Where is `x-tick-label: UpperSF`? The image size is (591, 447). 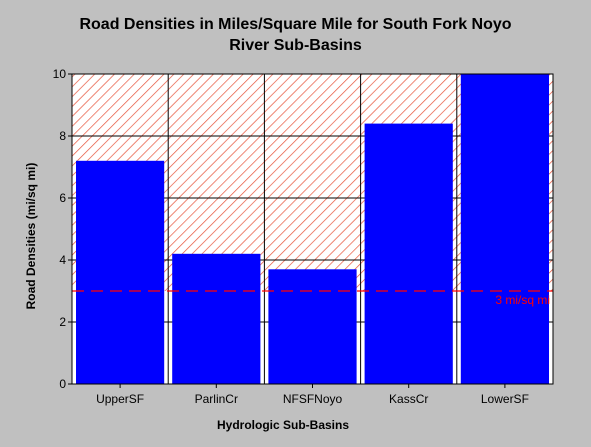 x-tick-label: UpperSF is located at coordinates (120, 399).